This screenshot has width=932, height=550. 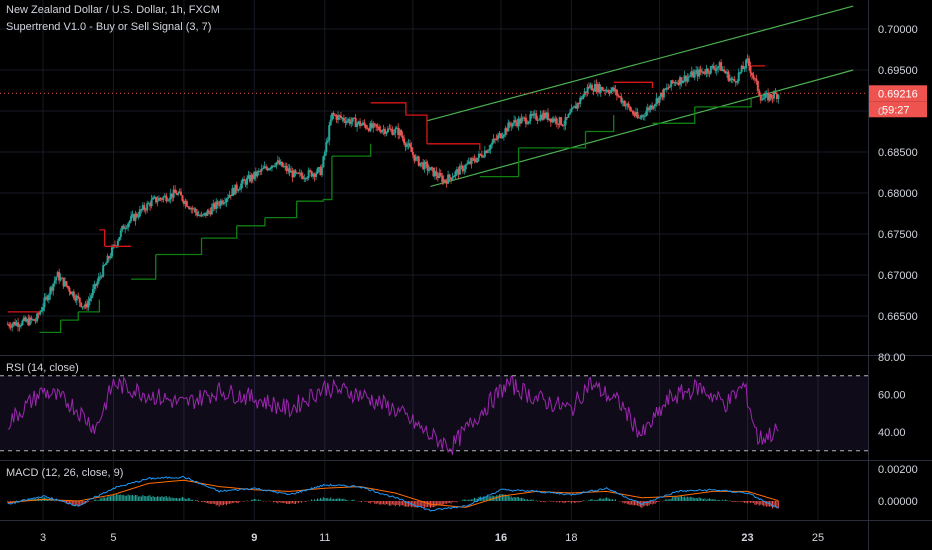 I want to click on last-price-tag-bg, so click(x=898, y=93).